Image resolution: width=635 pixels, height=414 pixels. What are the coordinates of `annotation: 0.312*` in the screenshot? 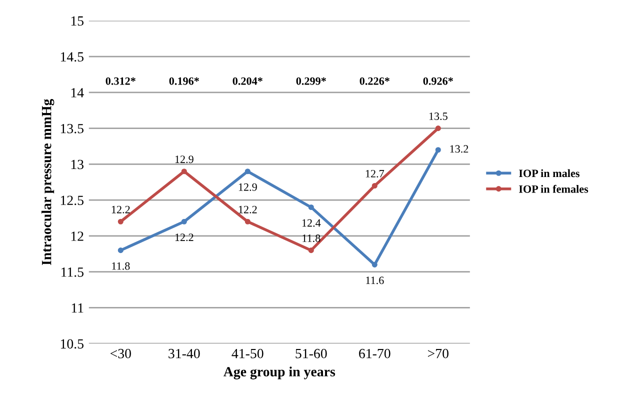 It's located at (121, 81).